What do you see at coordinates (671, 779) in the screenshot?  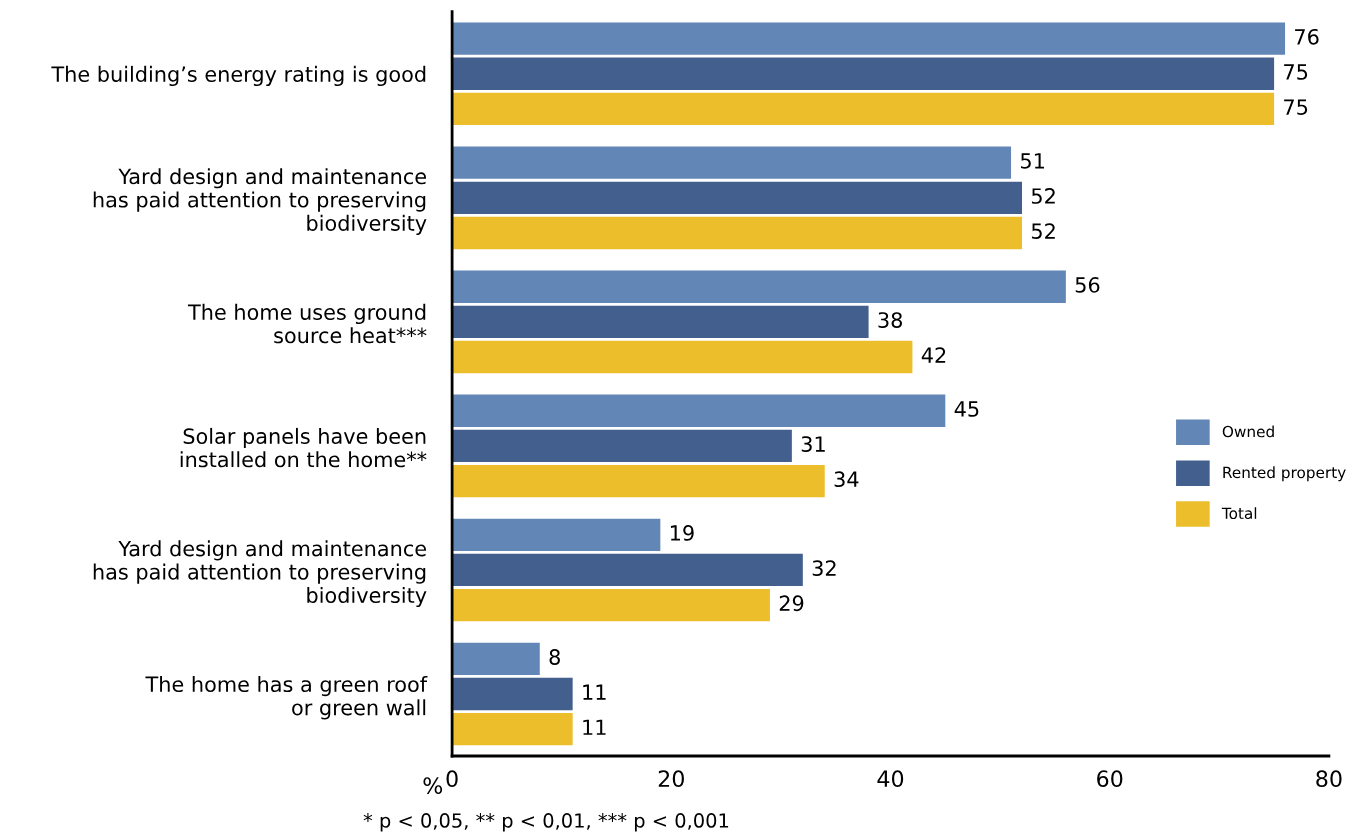 I see `x-tick-label: 20` at bounding box center [671, 779].